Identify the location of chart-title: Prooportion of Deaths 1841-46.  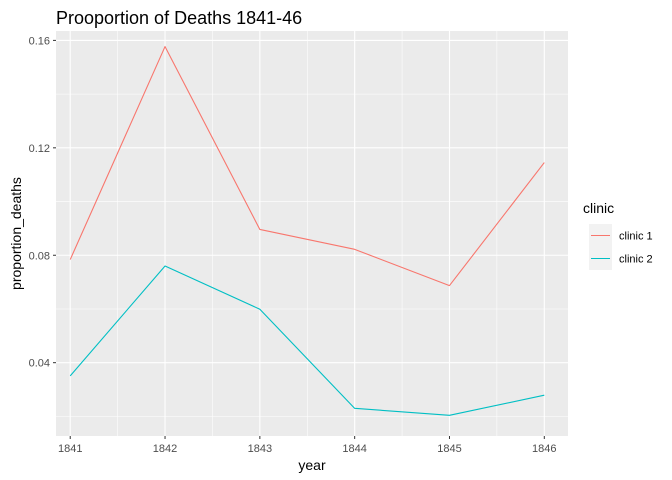
(179, 18).